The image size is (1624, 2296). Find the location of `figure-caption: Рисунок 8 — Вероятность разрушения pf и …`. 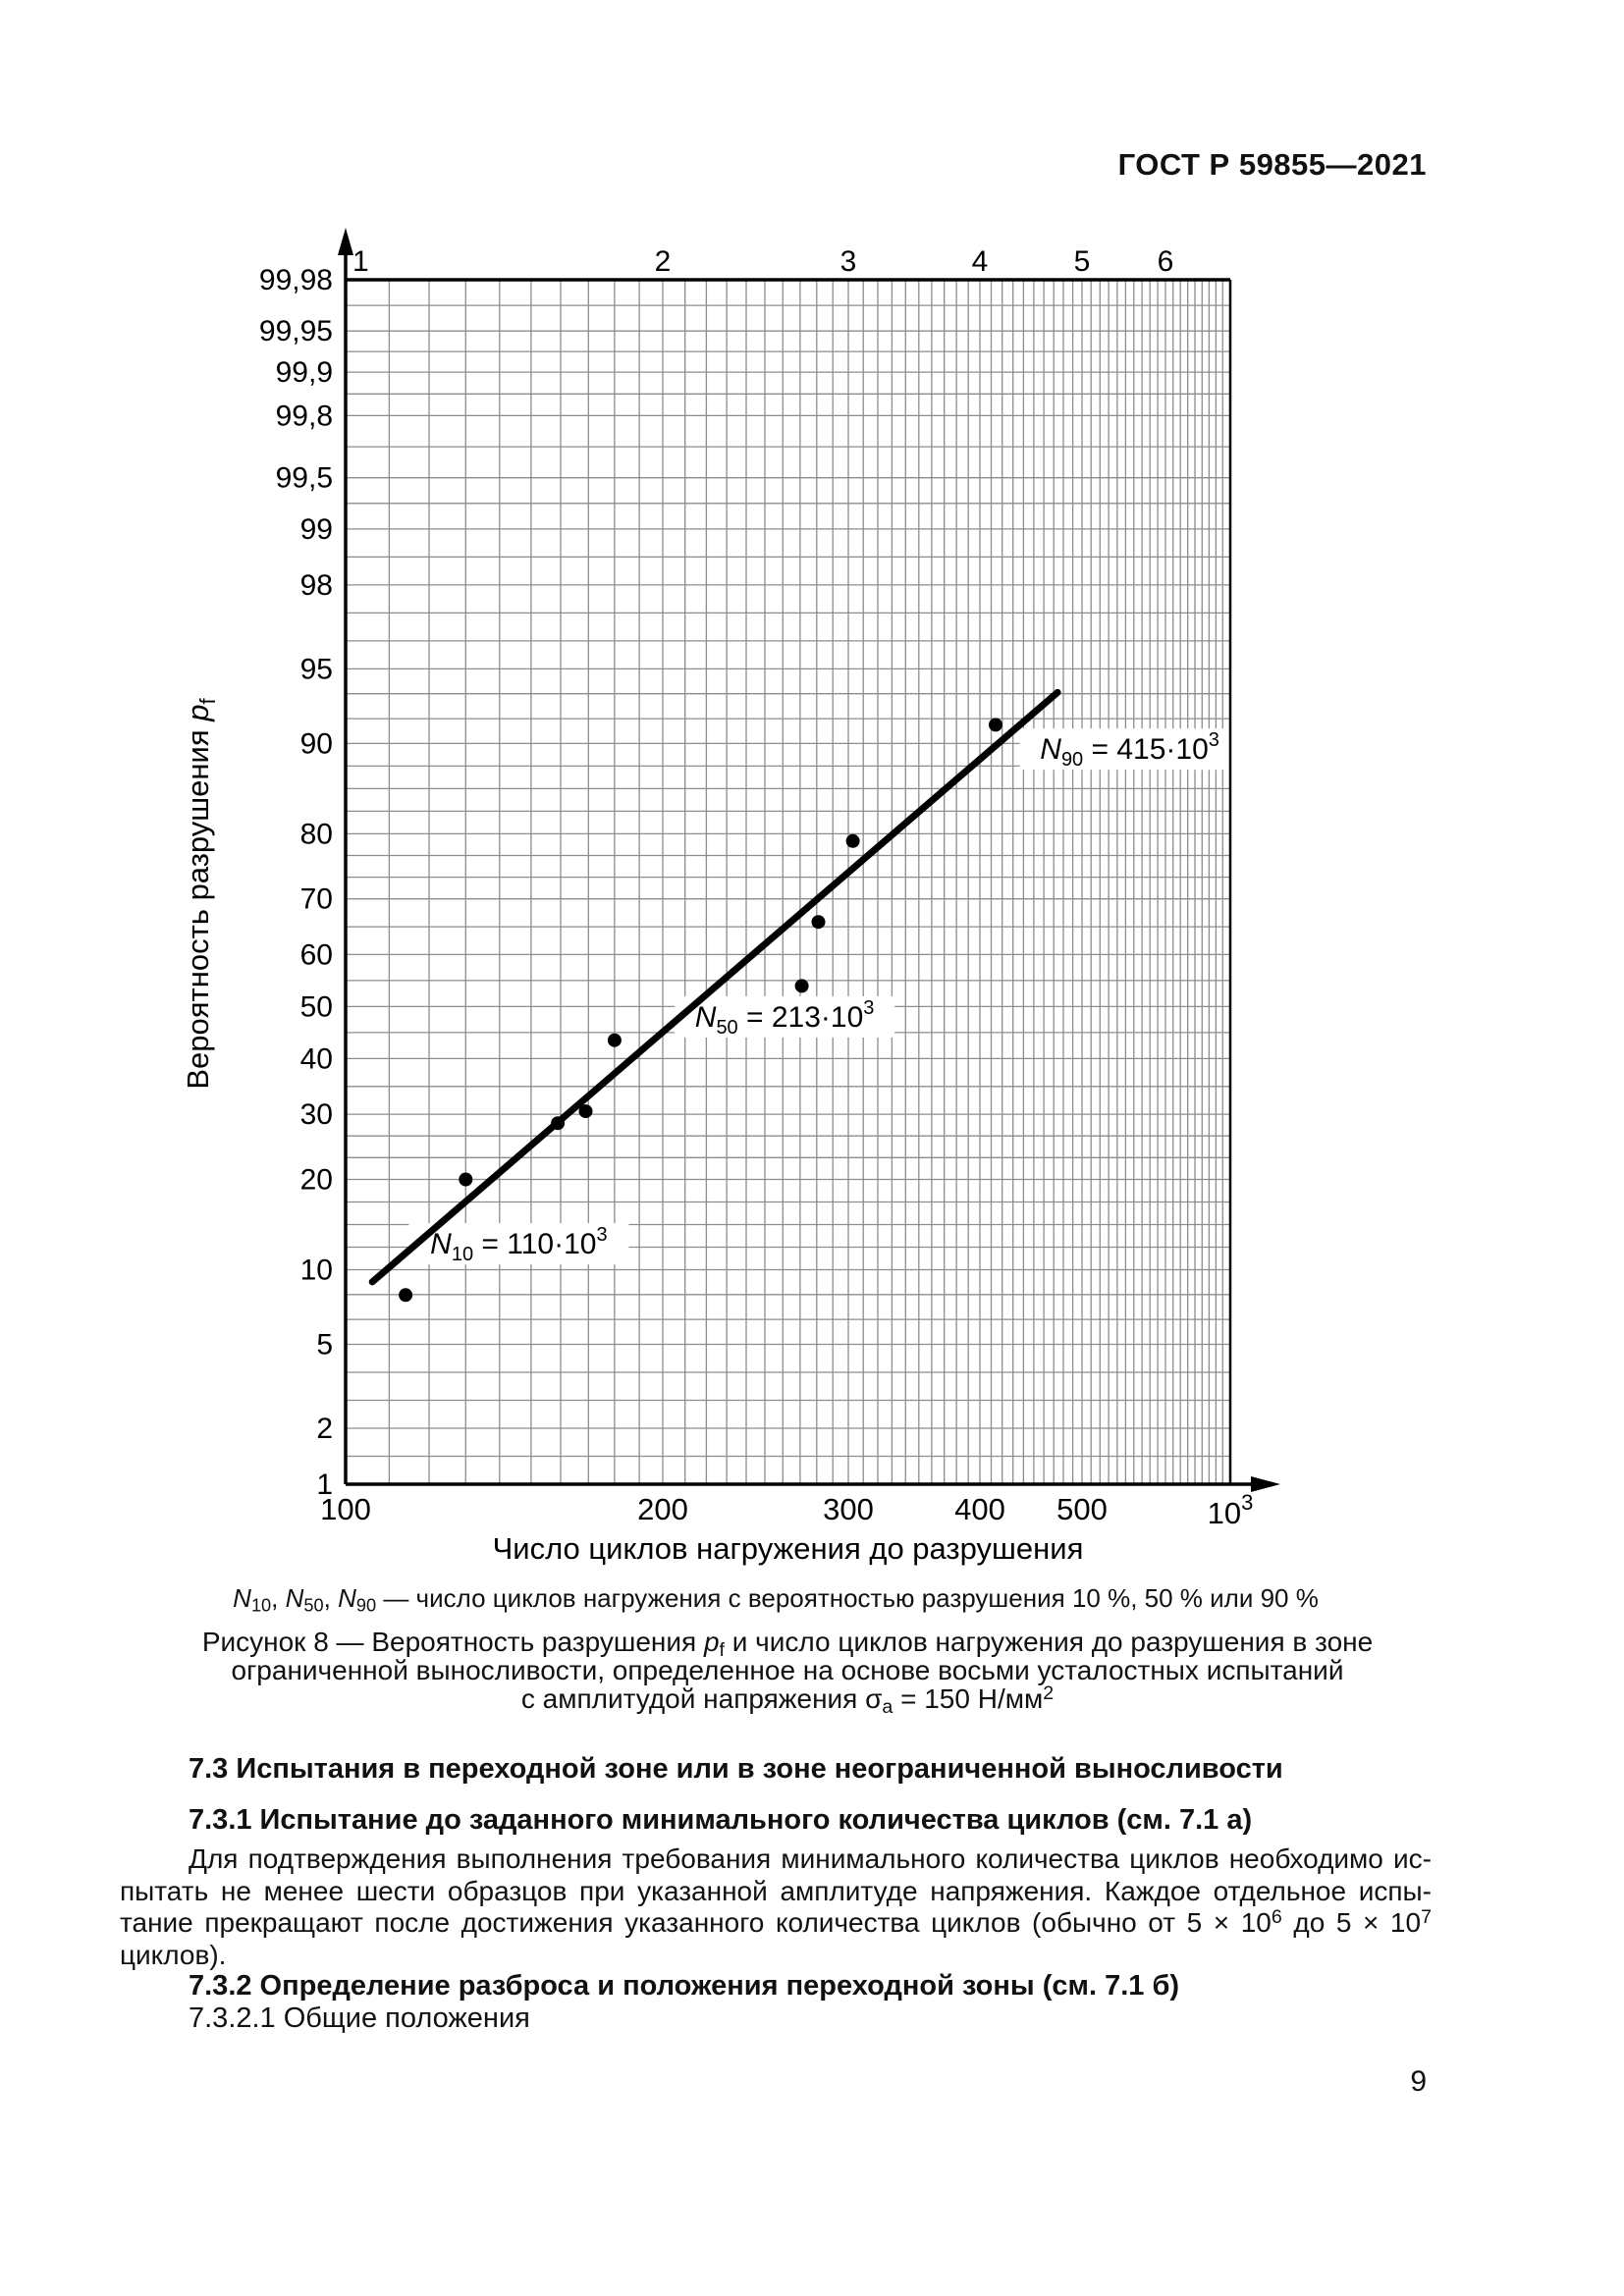

figure-caption: Рисунок 8 — Вероятность разрушения pf и … is located at coordinates (787, 1672).